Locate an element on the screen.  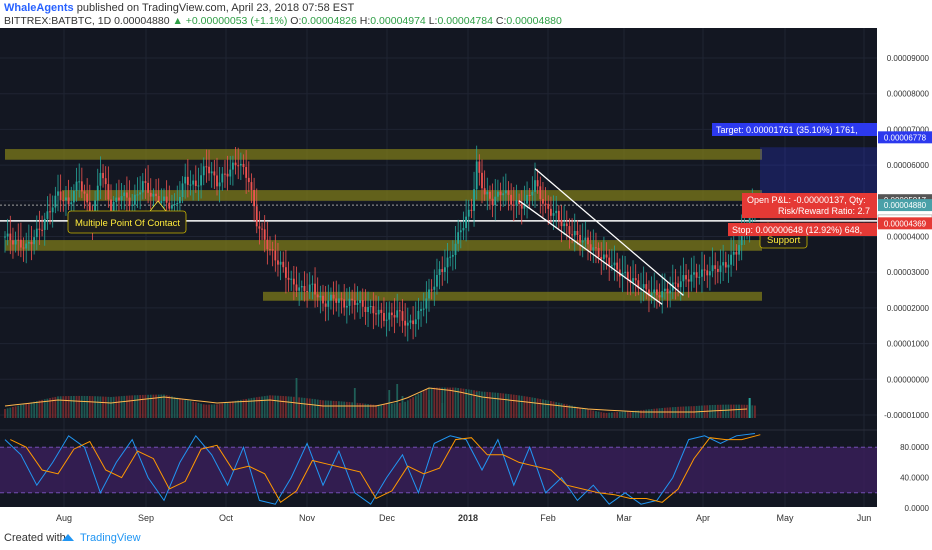
callout-box is located at coordinates (127, 222).